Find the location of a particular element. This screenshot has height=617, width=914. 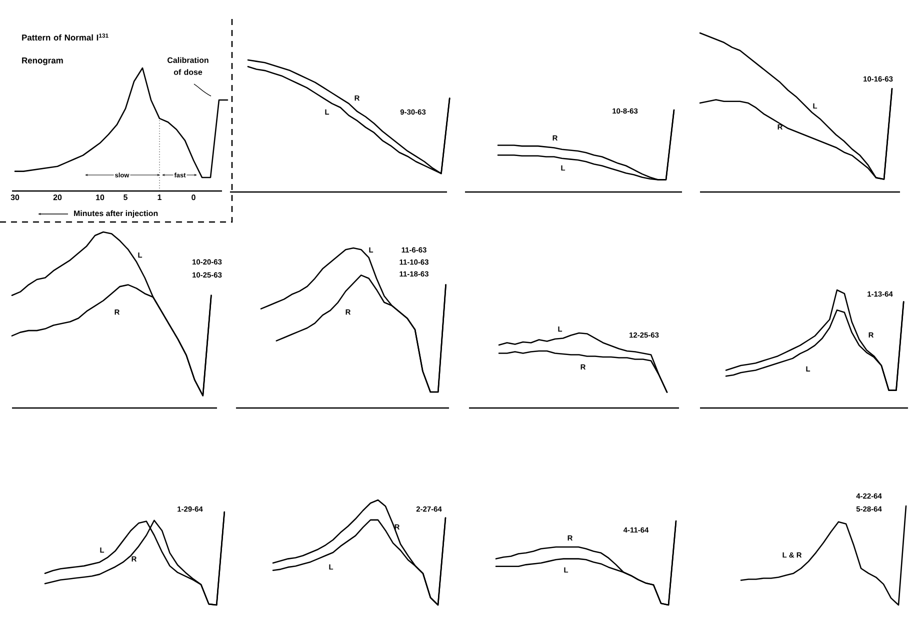

chart-title: Pattern of Normal I$^{131}$ Renogram is located at coordinates (65, 50).